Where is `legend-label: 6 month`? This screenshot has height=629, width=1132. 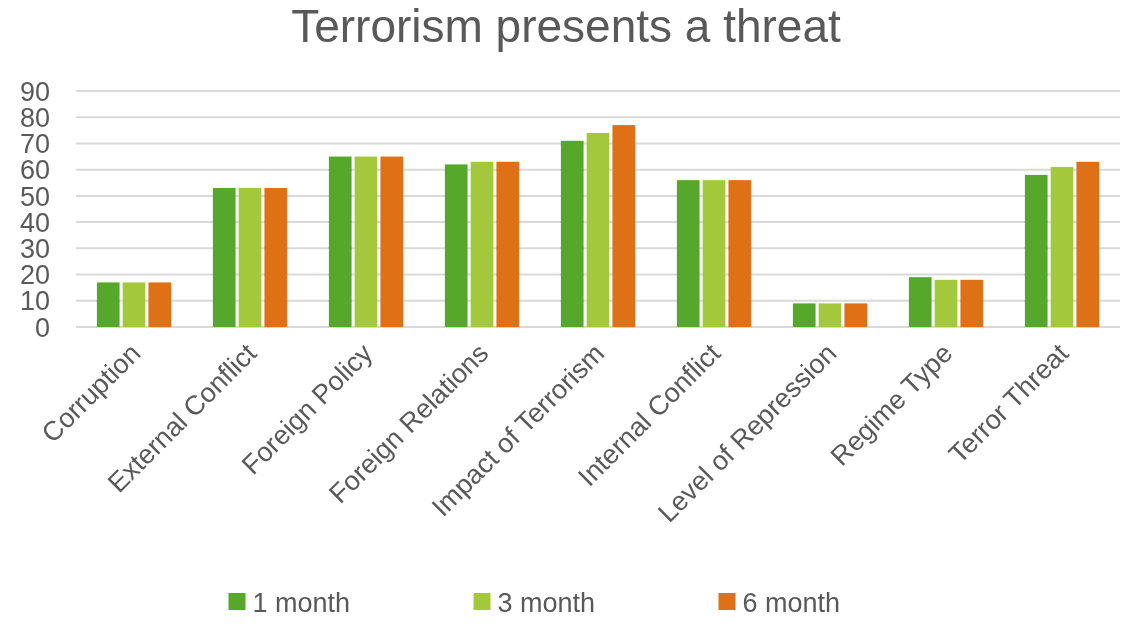
legend-label: 6 month is located at coordinates (791, 603).